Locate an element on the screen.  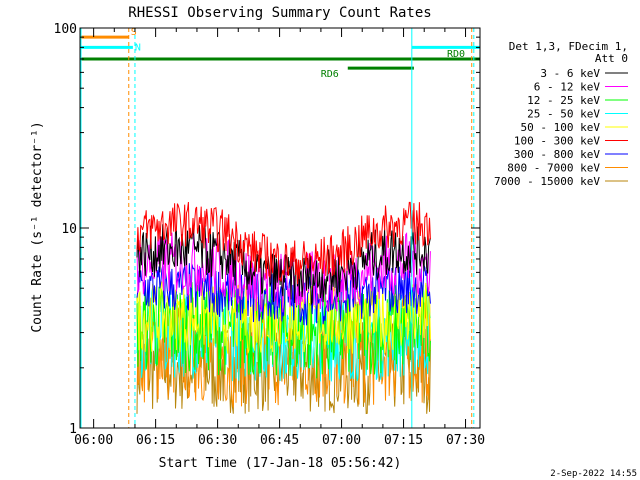
legend-entry-label: 300 - 800 keV is located at coordinates (557, 154).